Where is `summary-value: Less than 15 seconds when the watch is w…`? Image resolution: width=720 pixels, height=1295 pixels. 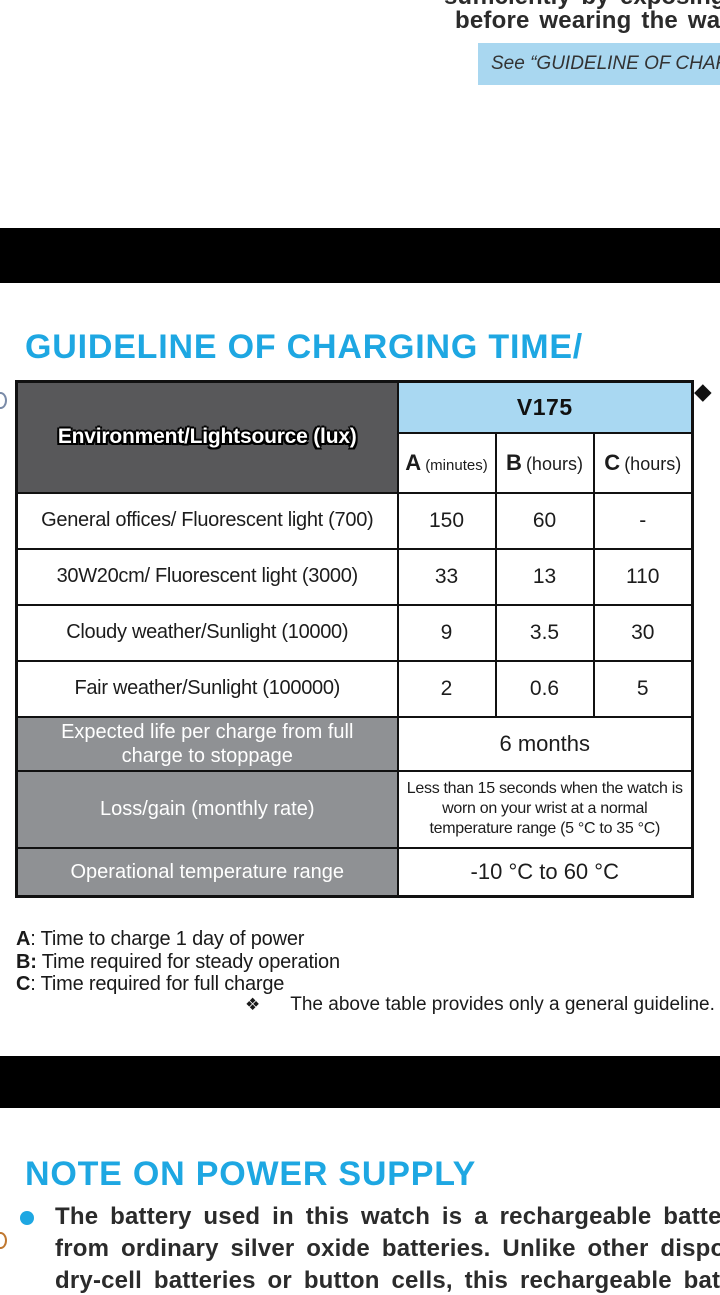
summary-value: Less than 15 seconds when the watch is w… is located at coordinates (545, 809).